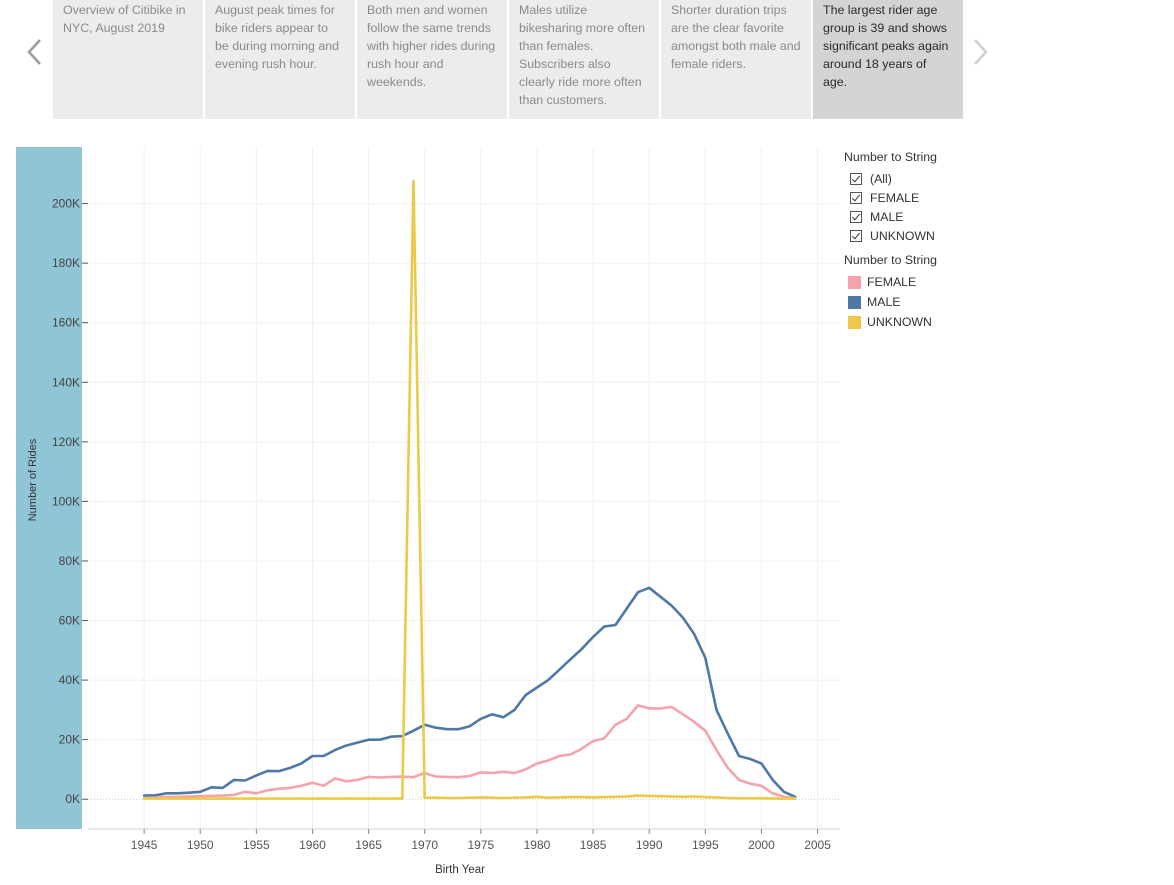  I want to click on y-tick-label: 20K, so click(69, 740).